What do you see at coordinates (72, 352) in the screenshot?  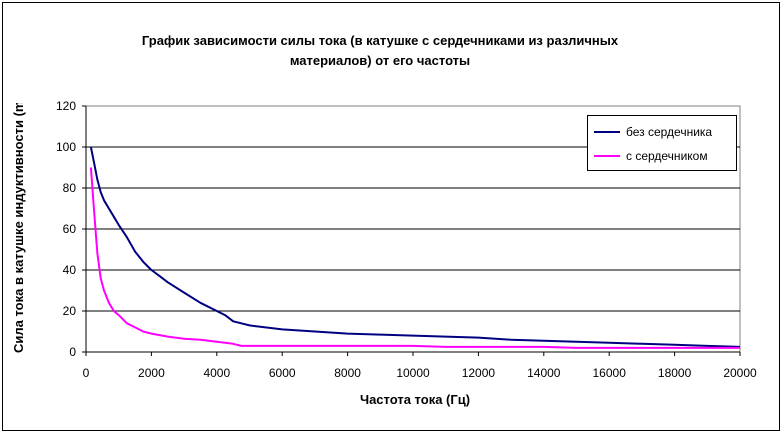 I see `y-tick-label-0: 0` at bounding box center [72, 352].